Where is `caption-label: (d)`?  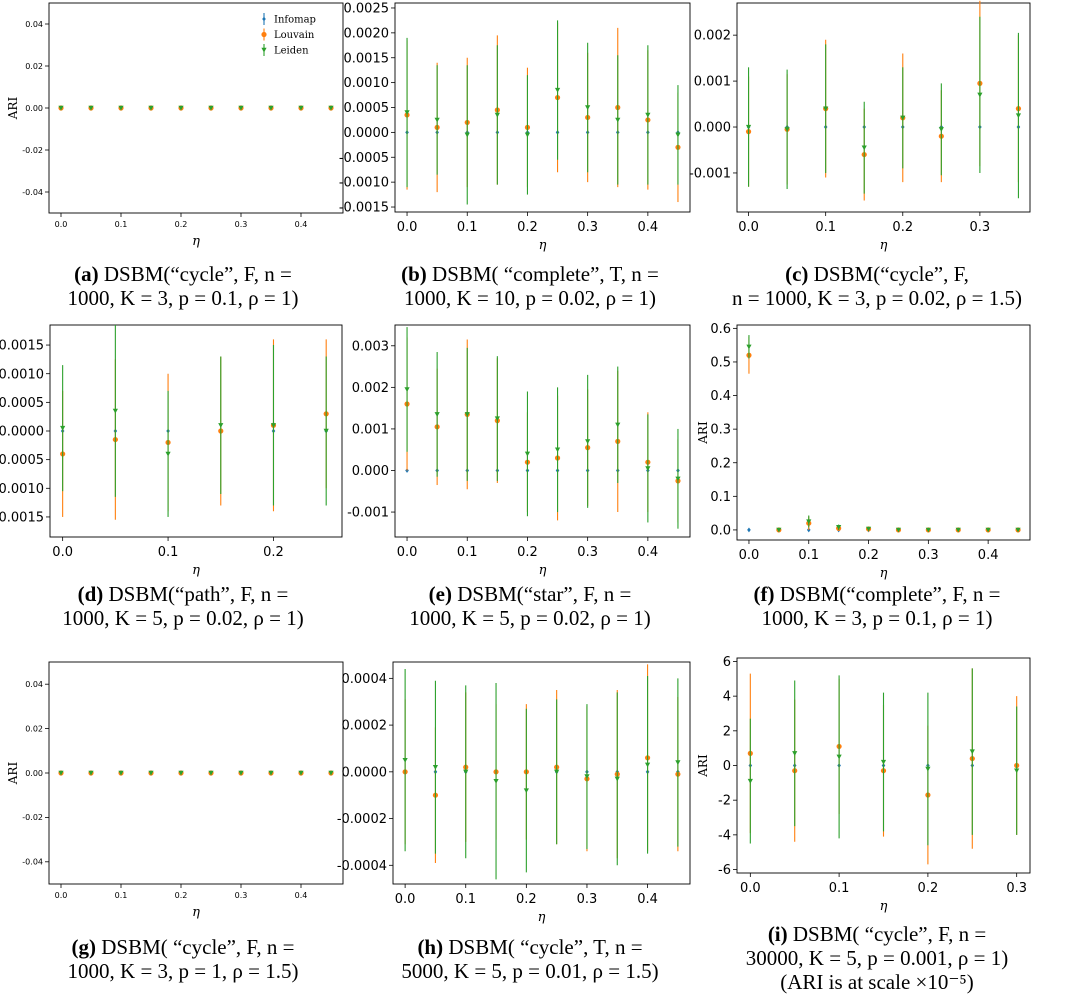
caption-label: (d) is located at coordinates (90, 594).